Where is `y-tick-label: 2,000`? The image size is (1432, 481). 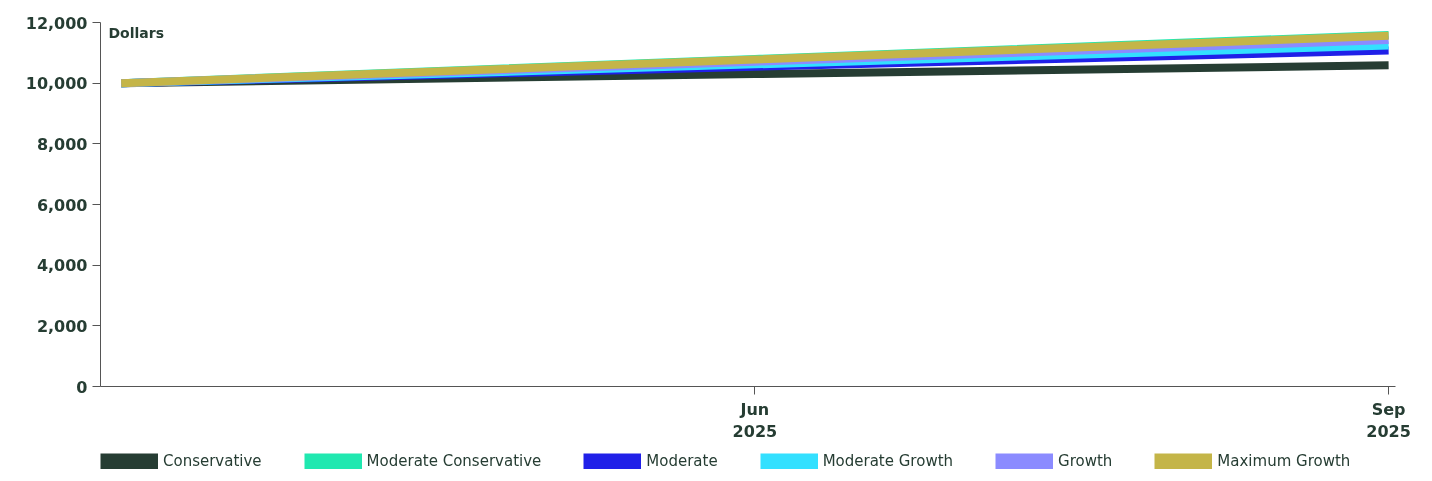 y-tick-label: 2,000 is located at coordinates (62, 326).